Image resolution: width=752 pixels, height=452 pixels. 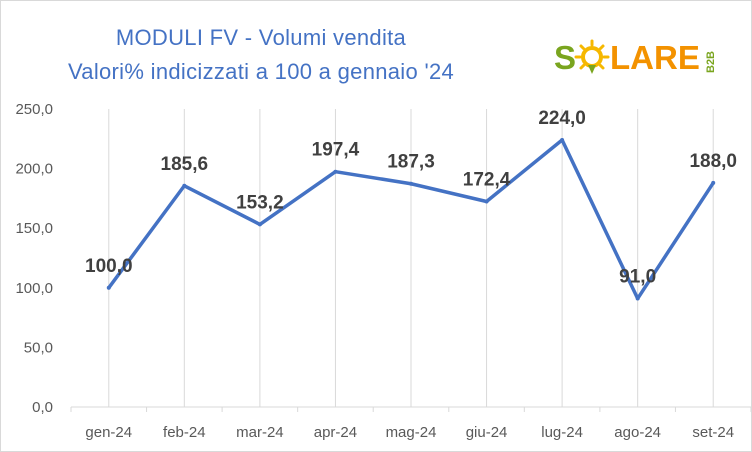 What do you see at coordinates (260, 202) in the screenshot?
I see `data-label-mar-24: 153,2` at bounding box center [260, 202].